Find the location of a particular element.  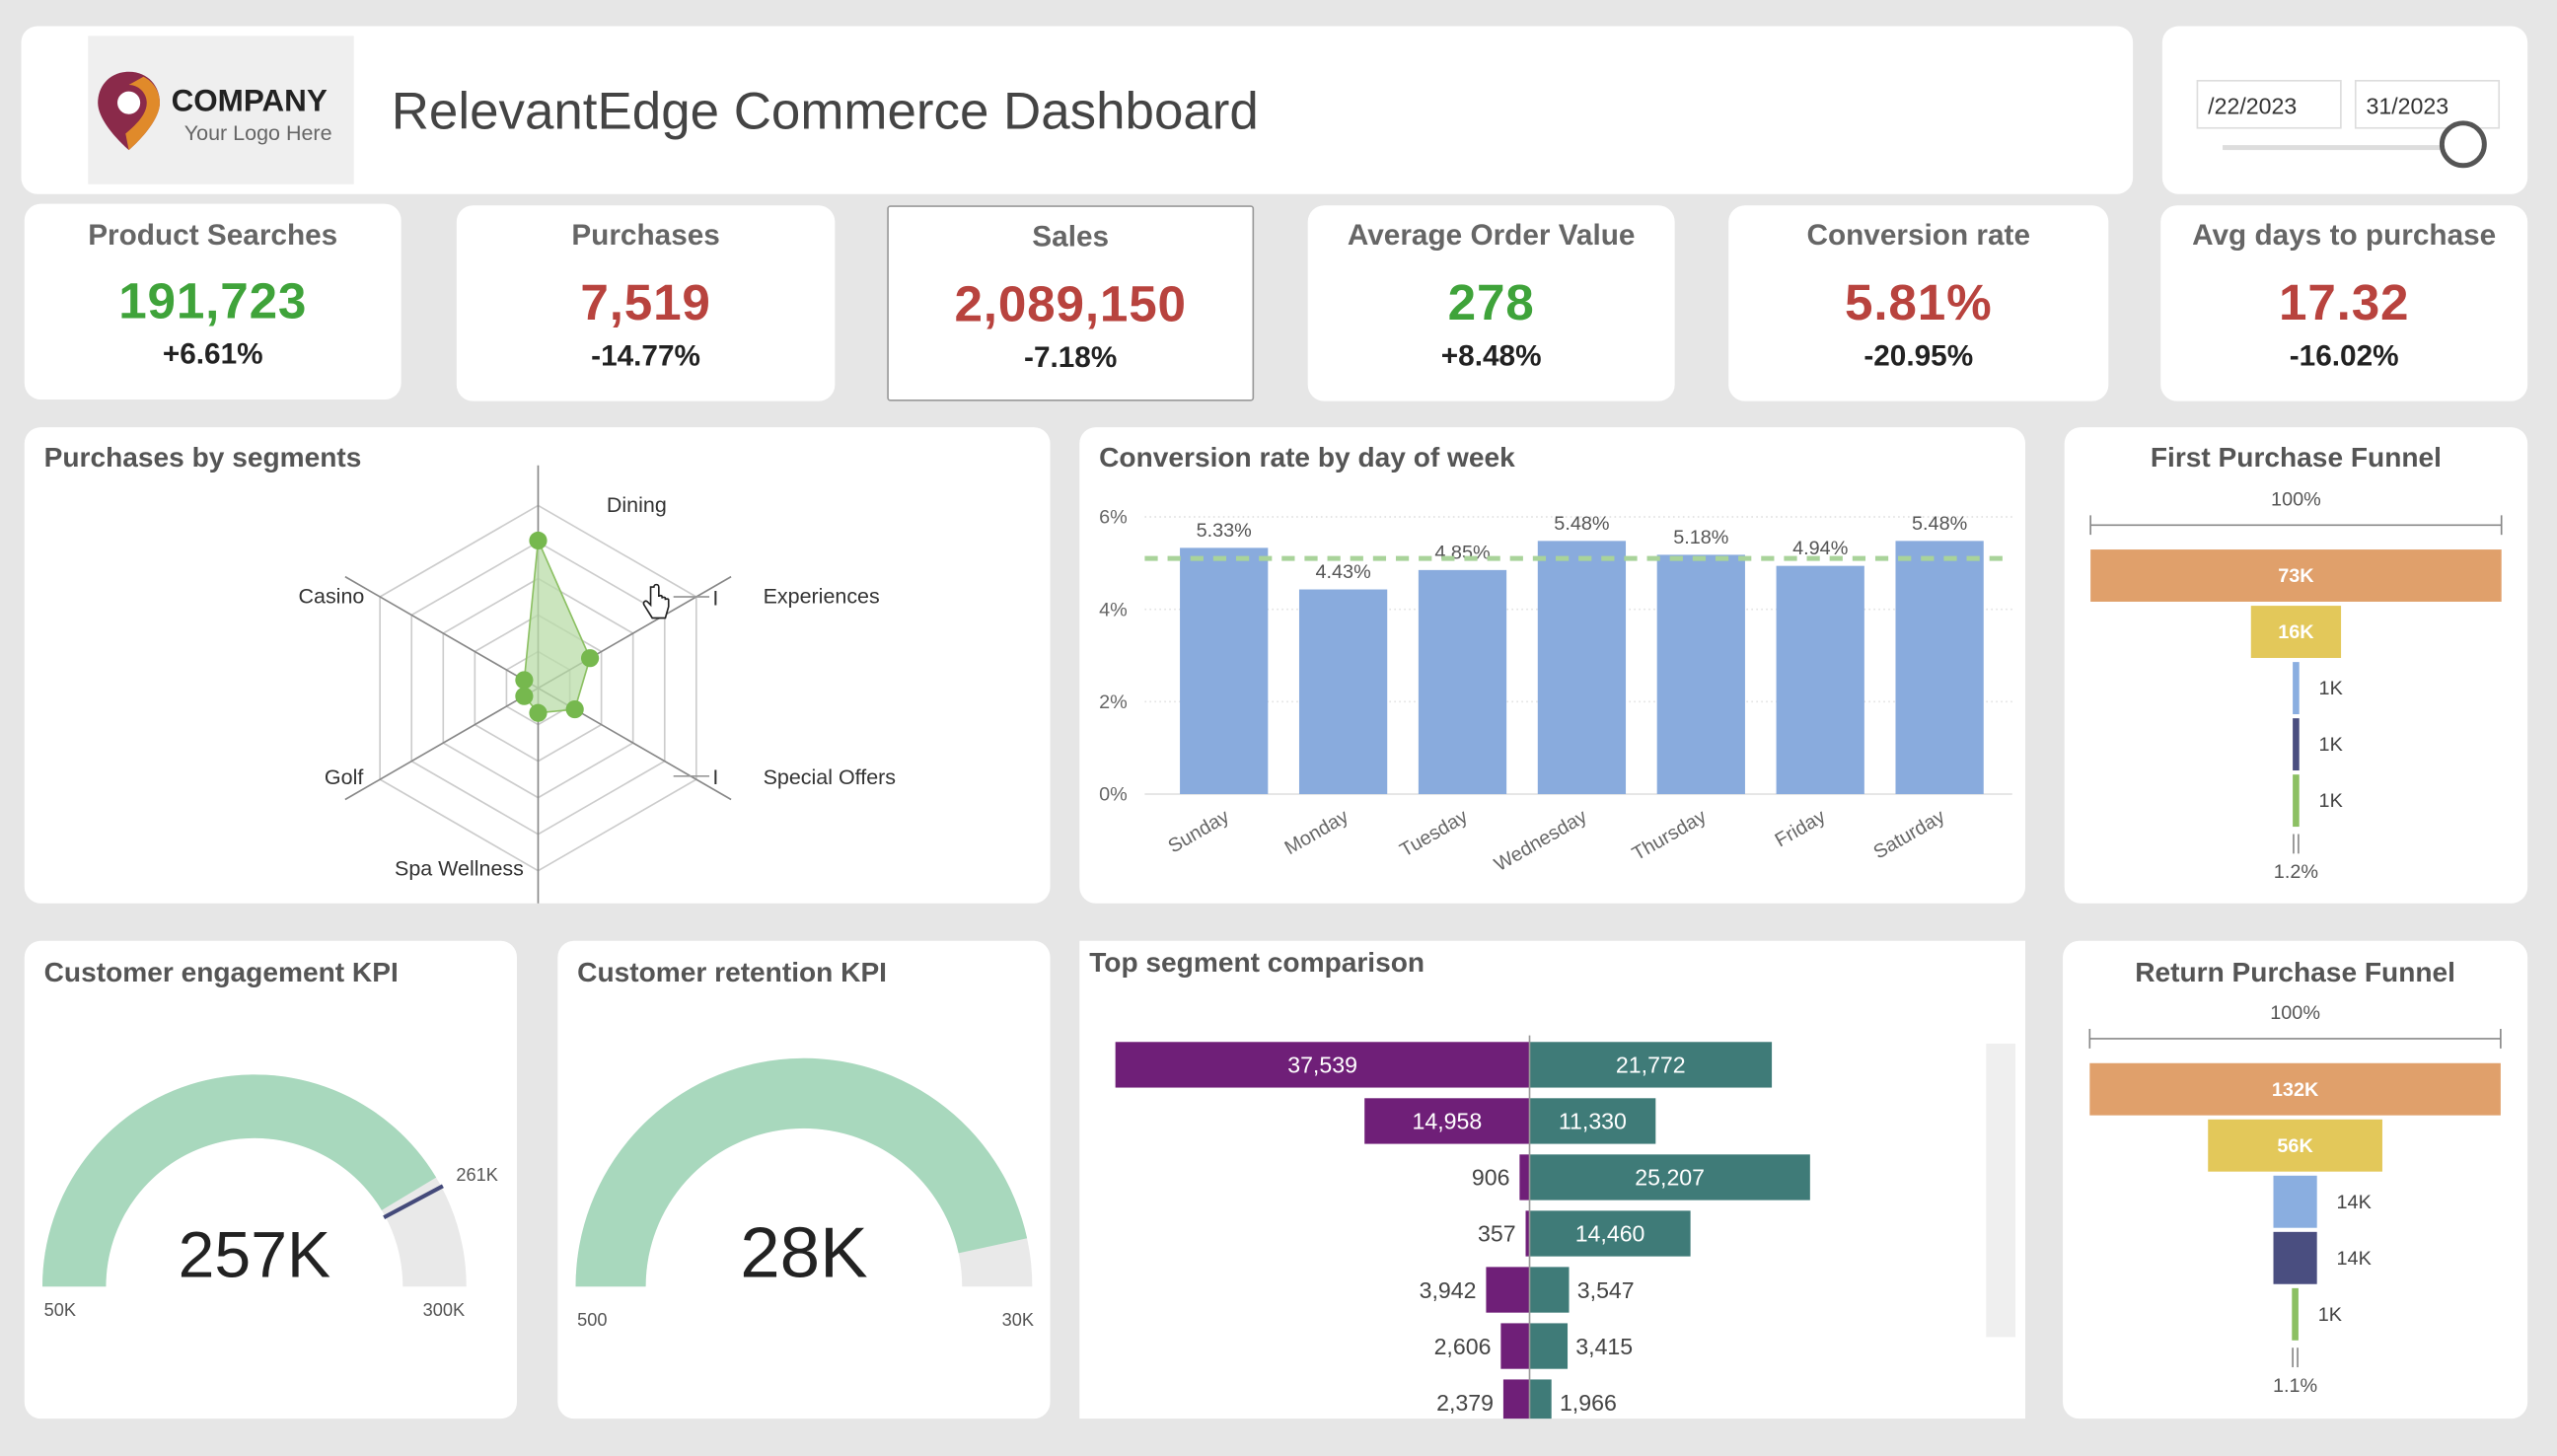

date-slider-track is located at coordinates (2345, 148).